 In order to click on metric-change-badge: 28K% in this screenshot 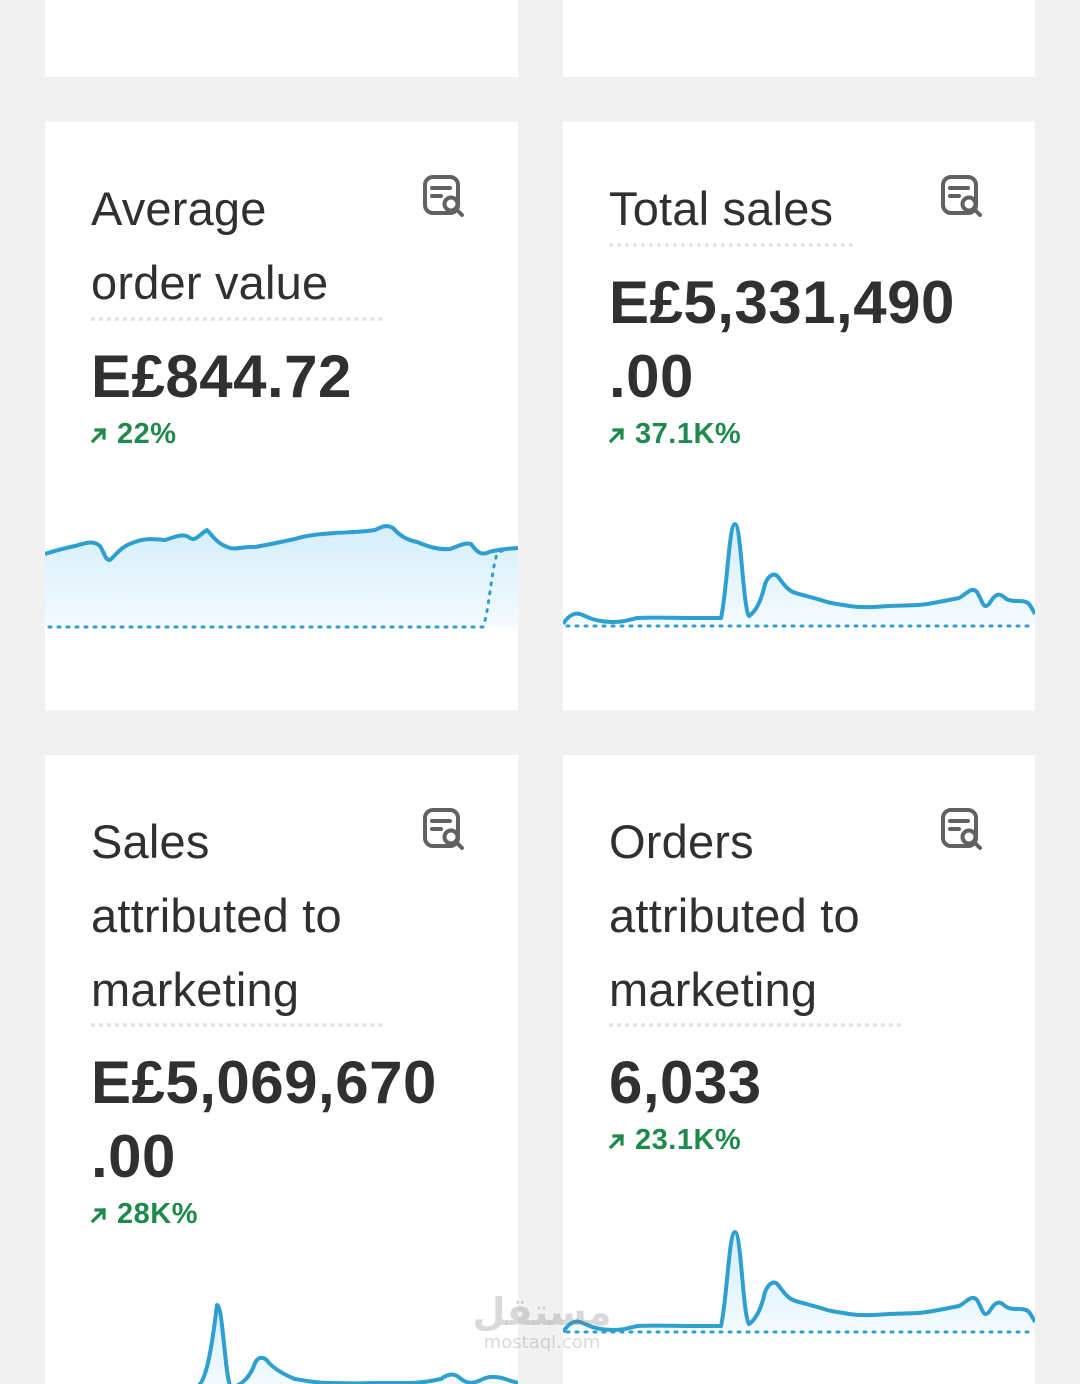, I will do `click(143, 1214)`.